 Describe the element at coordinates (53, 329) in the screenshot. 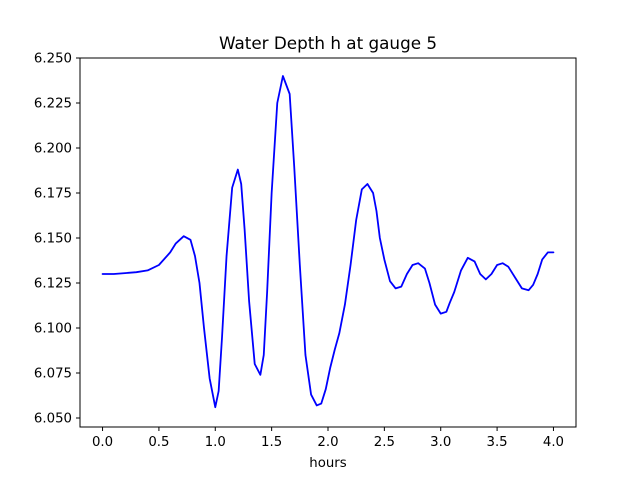

I see `y-tick-label: 6.100` at that location.